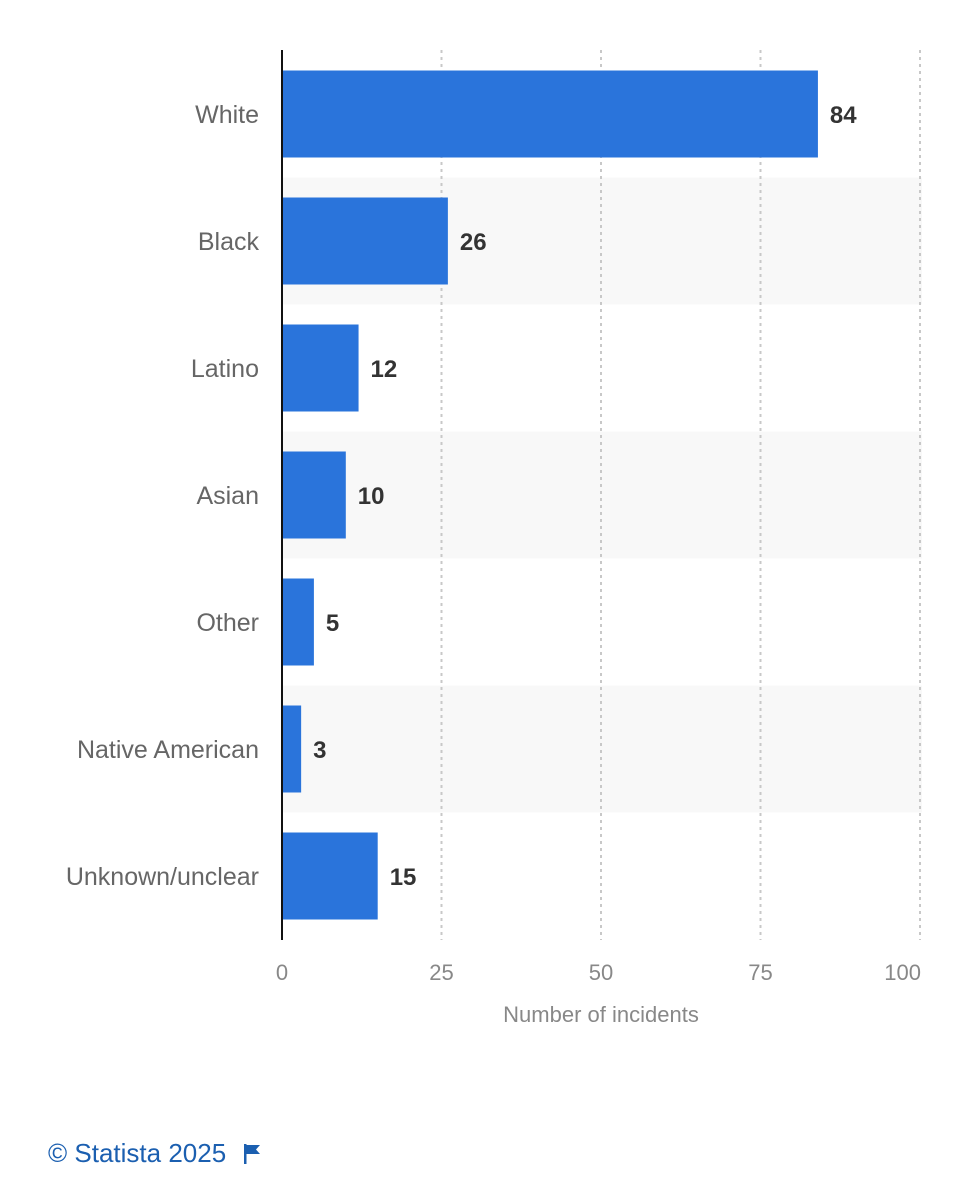 The image size is (968, 1200). I want to click on x-tick-label: 50, so click(601, 972).